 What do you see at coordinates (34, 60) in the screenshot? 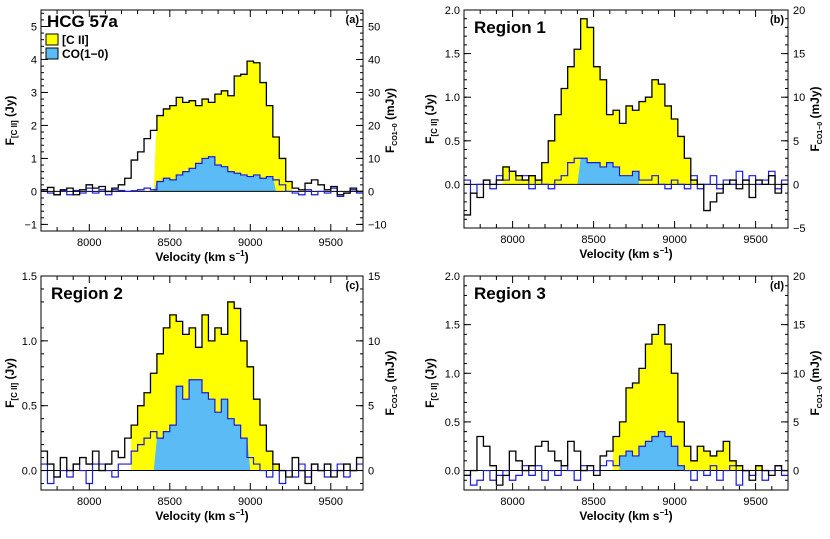
I see `y-left-tick-label: 4` at bounding box center [34, 60].